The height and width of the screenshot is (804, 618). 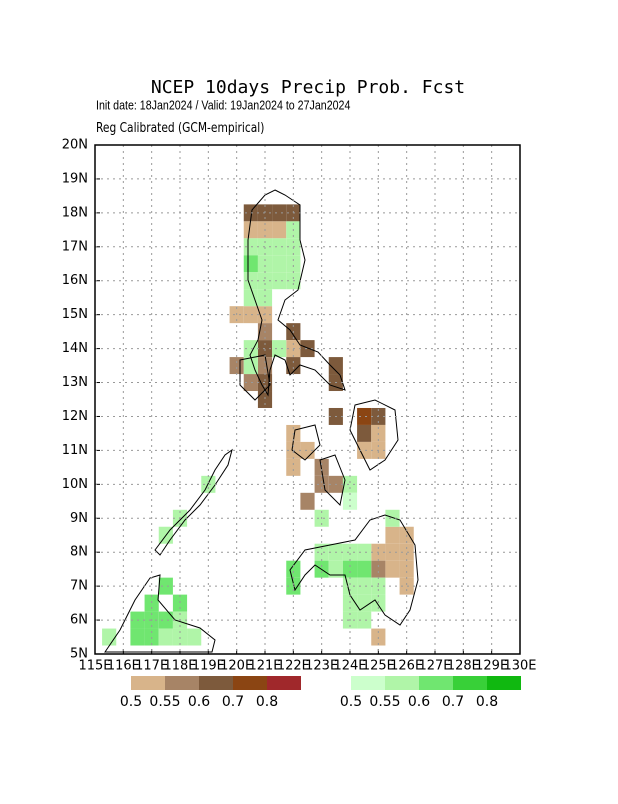 I want to click on x-tick-label: 128E, so click(x=463, y=666).